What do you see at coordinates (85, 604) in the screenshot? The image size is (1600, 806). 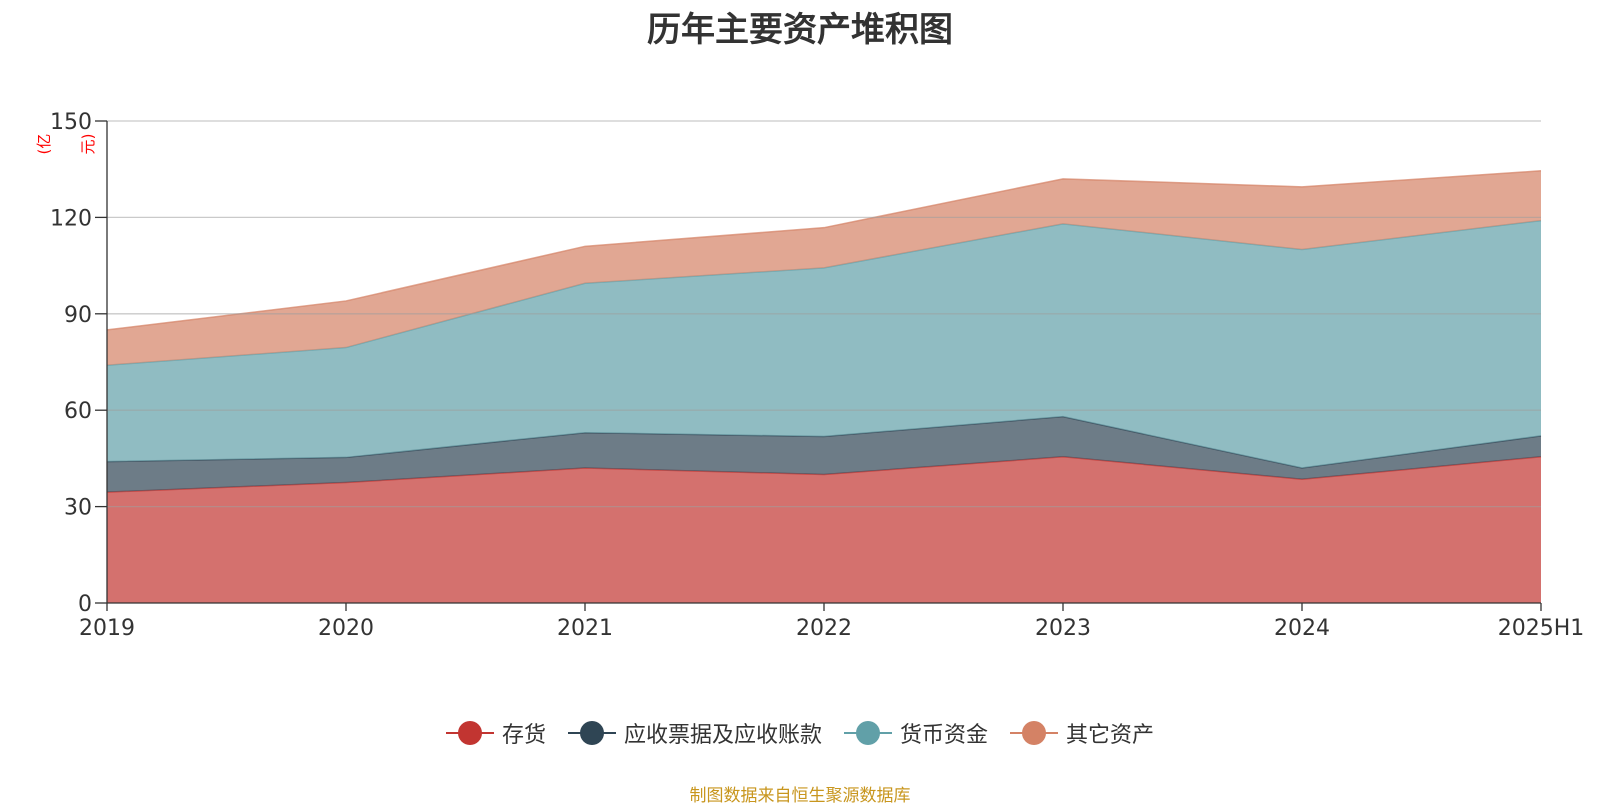 I see `y-tick-label-0: 0` at bounding box center [85, 604].